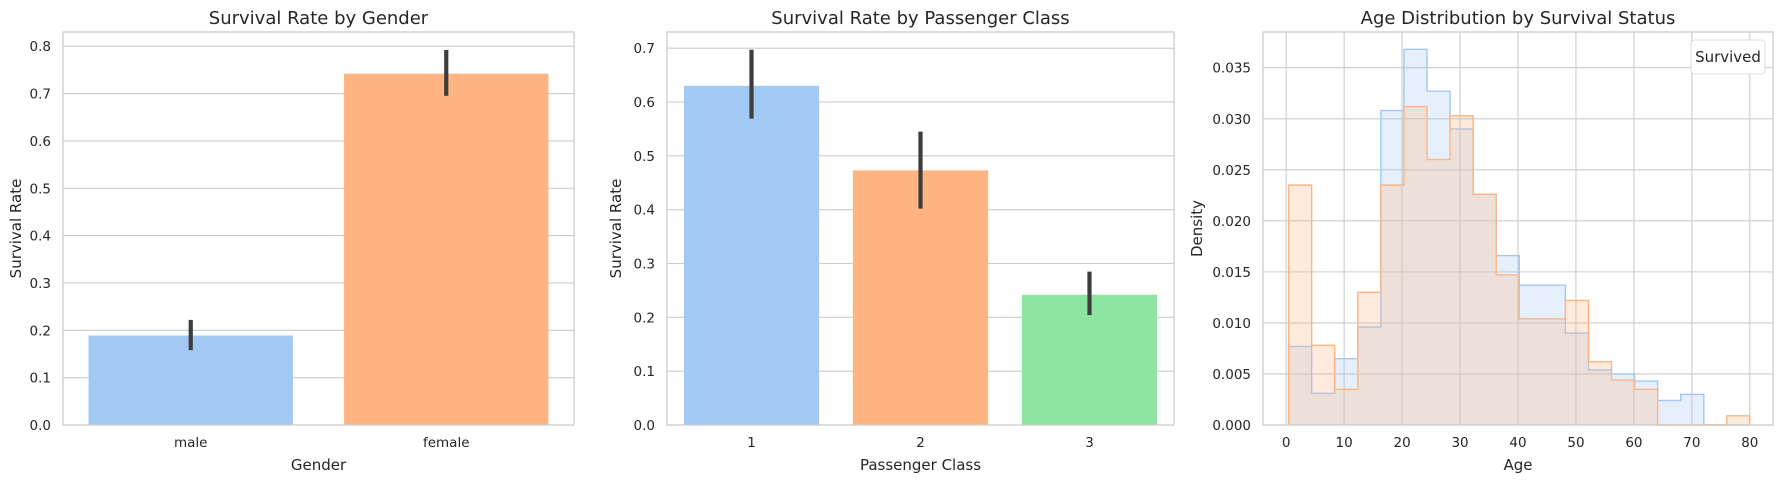  What do you see at coordinates (1401, 443) in the screenshot?
I see `x-tick-label: 20` at bounding box center [1401, 443].